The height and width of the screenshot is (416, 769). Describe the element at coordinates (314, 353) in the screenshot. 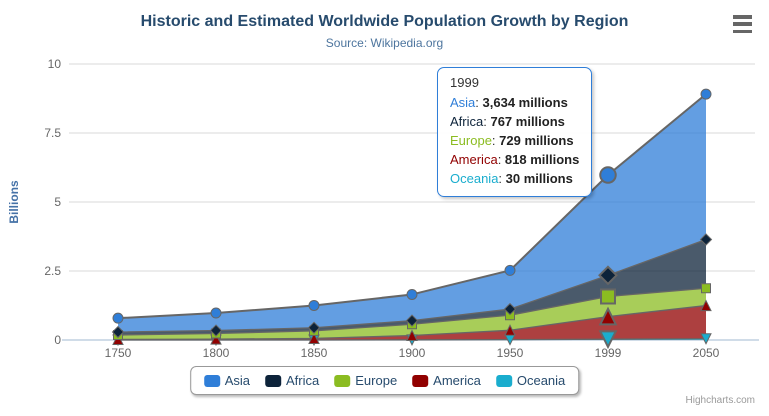

I see `x-axis-label: 1850` at that location.